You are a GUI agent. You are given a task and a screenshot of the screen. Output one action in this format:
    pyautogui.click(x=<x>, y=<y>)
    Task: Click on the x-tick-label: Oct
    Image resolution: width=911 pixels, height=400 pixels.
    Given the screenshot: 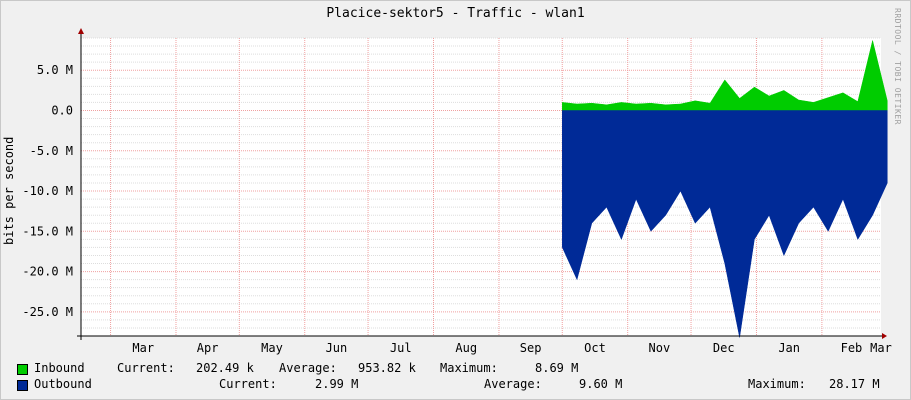 What is the action you would take?
    pyautogui.click(x=595, y=348)
    